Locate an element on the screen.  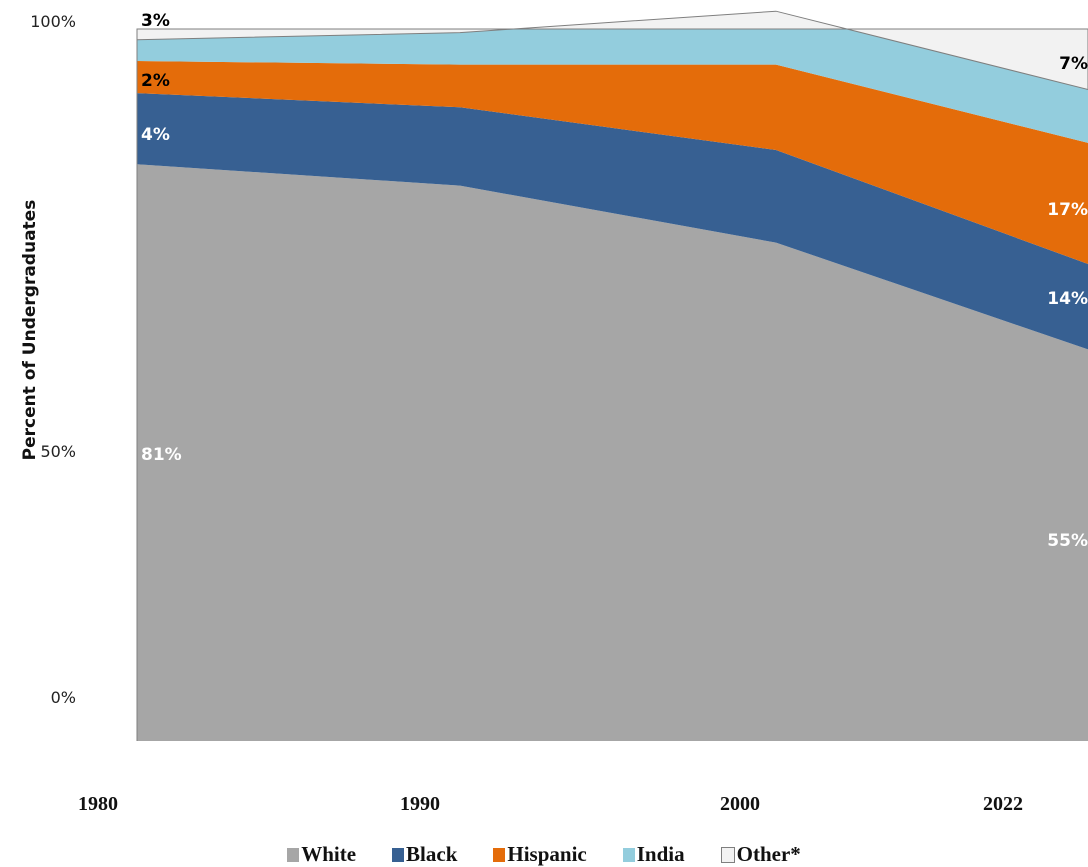
area-other is located at coordinates (612, 50).